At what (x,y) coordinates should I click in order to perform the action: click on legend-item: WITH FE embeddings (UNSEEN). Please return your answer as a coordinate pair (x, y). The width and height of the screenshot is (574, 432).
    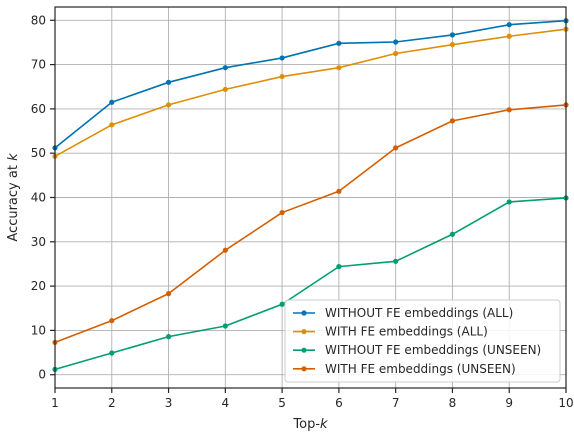
    Looking at the image, I should click on (404, 369).